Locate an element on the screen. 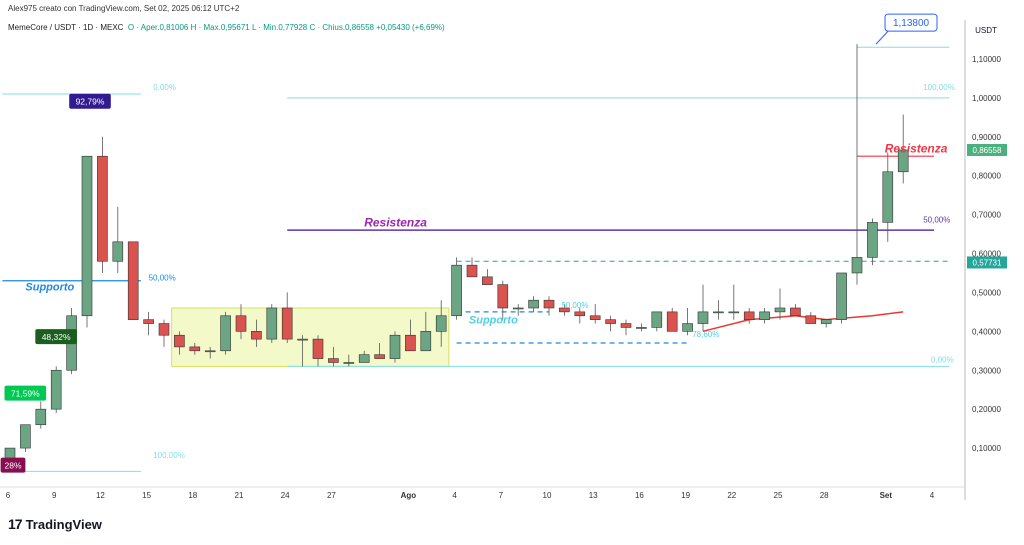 The image size is (1024, 545). price-axis-tick: 0,90000 is located at coordinates (986, 137).